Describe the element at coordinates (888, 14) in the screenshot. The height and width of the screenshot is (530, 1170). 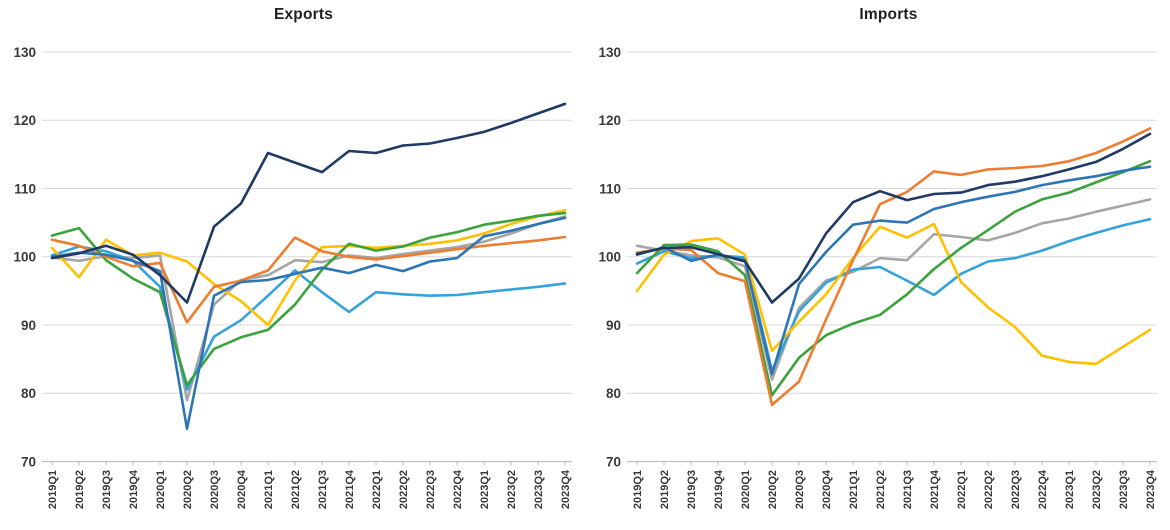
I see `imports-chart-title: Imports` at that location.